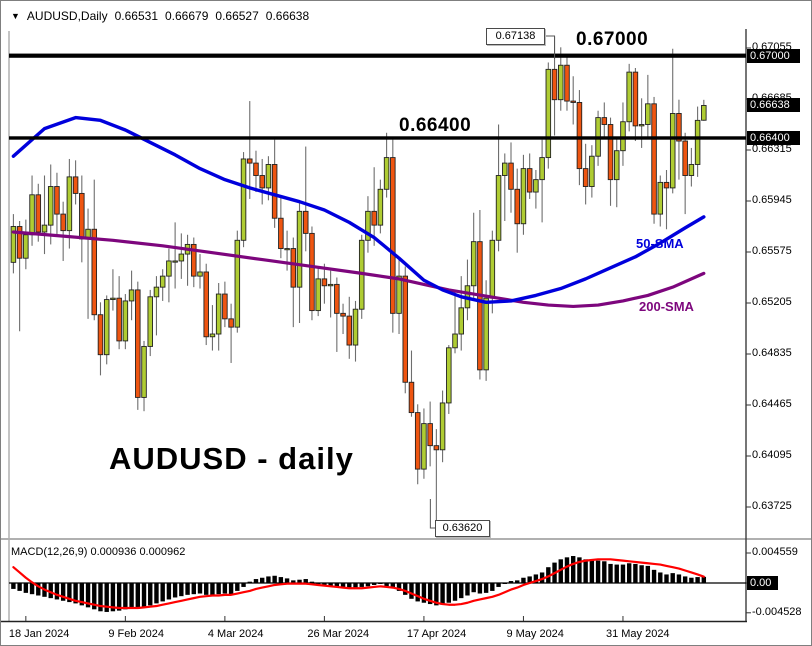 Image resolution: width=812 pixels, height=646 pixels. Describe the element at coordinates (235, 634) in the screenshot. I see `time-axis-tick: 4 Mar 2024` at that location.